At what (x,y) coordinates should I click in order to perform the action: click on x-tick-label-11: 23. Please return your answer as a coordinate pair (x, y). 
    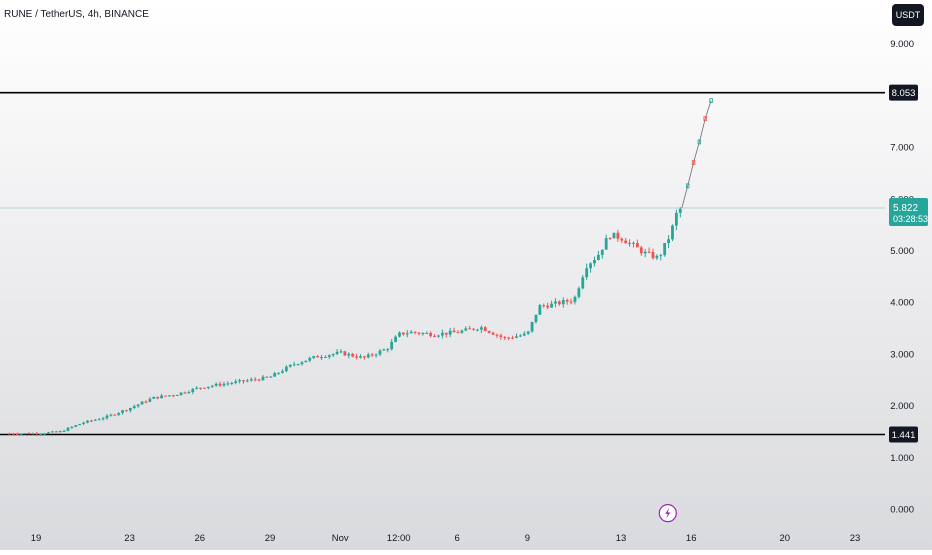
    Looking at the image, I should click on (855, 538).